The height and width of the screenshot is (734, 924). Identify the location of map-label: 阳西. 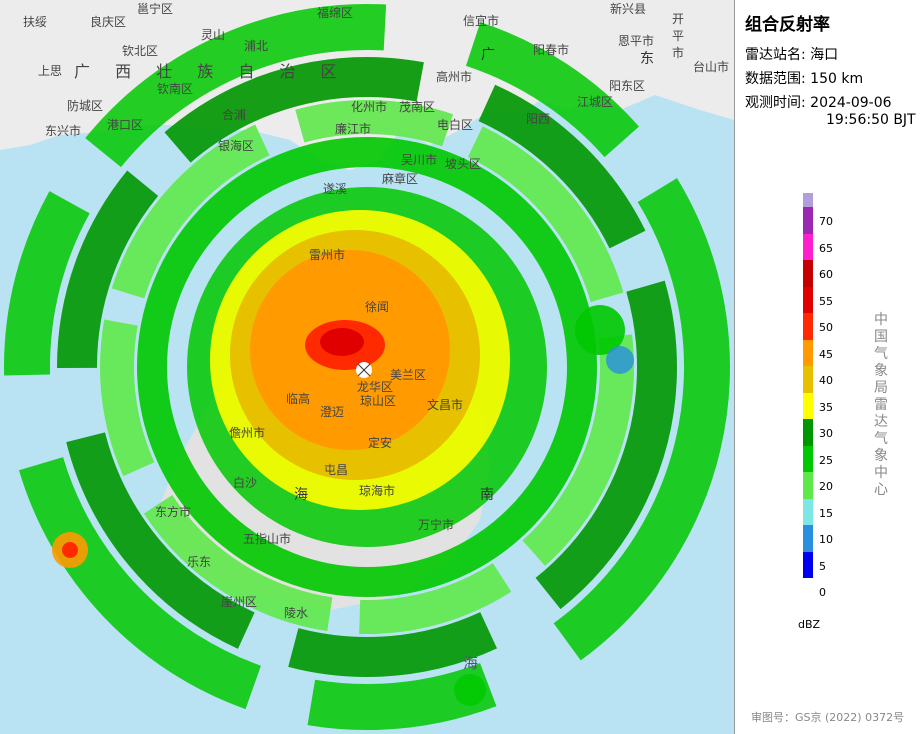
(538, 119).